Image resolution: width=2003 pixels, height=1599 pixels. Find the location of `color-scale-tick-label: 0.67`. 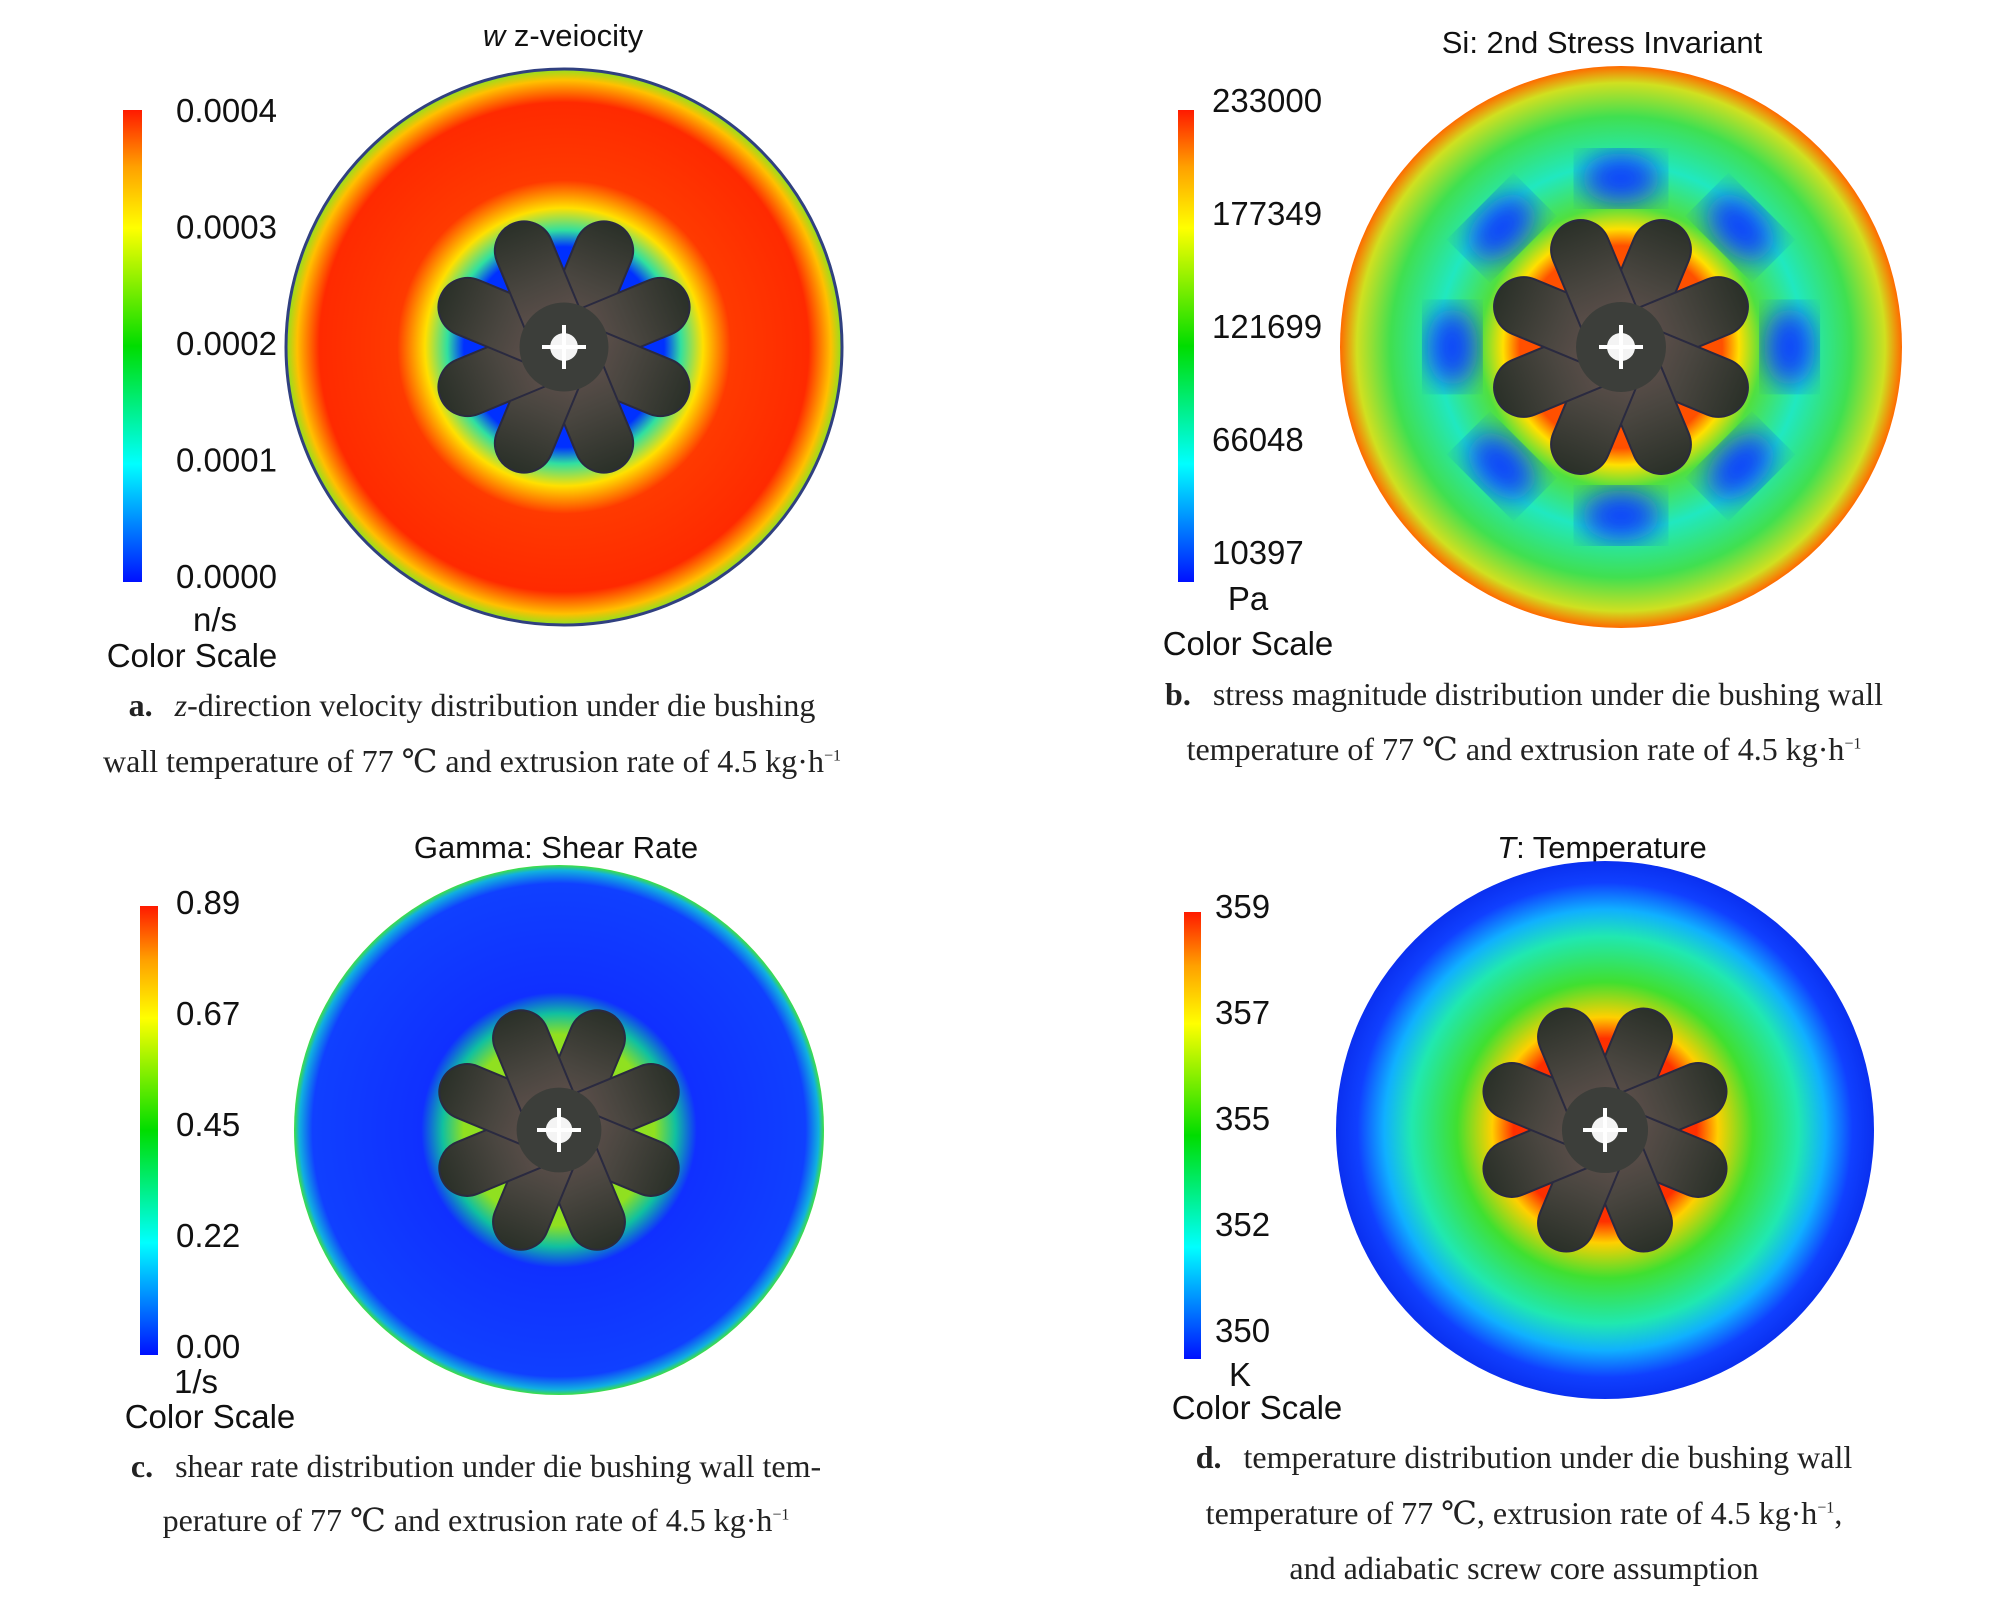

color-scale-tick-label: 0.67 is located at coordinates (208, 1013).